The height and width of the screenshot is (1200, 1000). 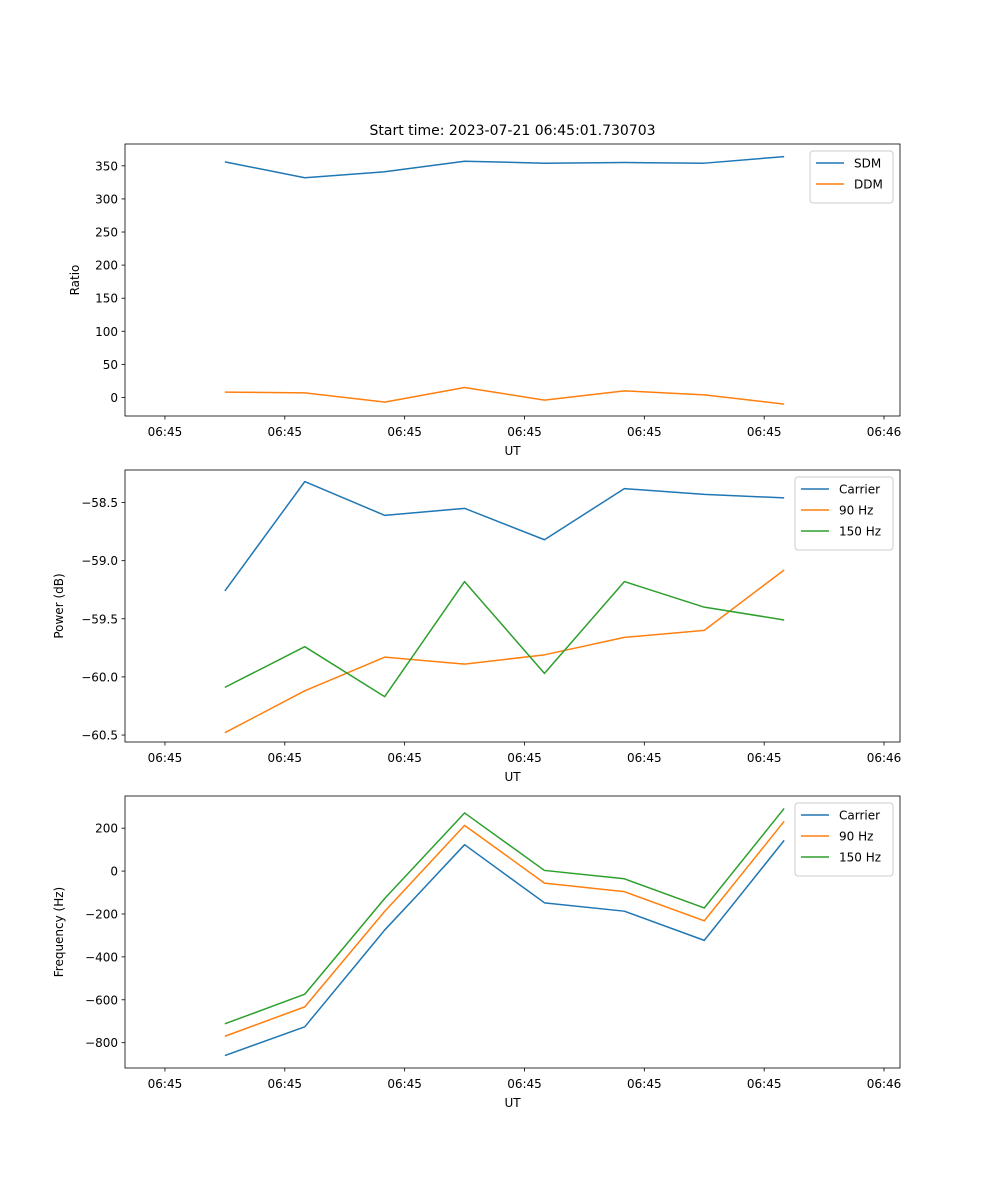 I want to click on y-axis-label: Power (dB), so click(x=59, y=605).